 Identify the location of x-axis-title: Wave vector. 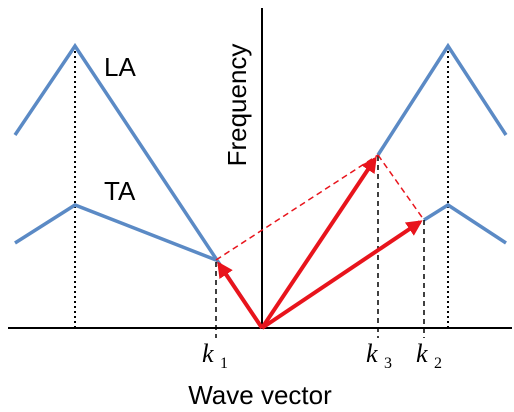
(260, 395).